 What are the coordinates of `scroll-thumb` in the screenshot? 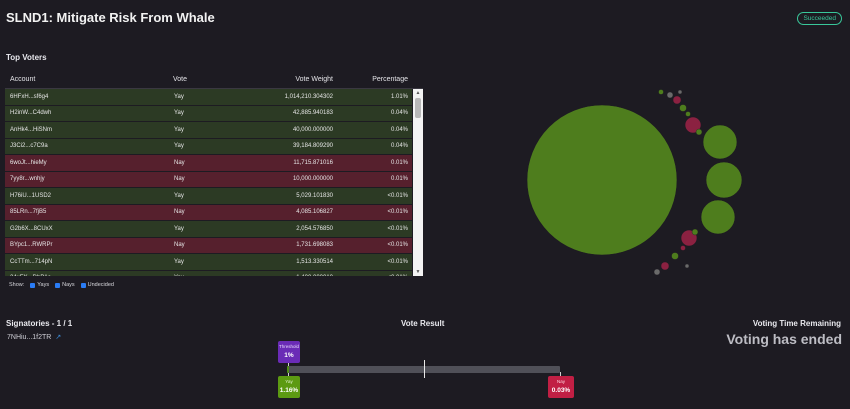 It's located at (418, 108).